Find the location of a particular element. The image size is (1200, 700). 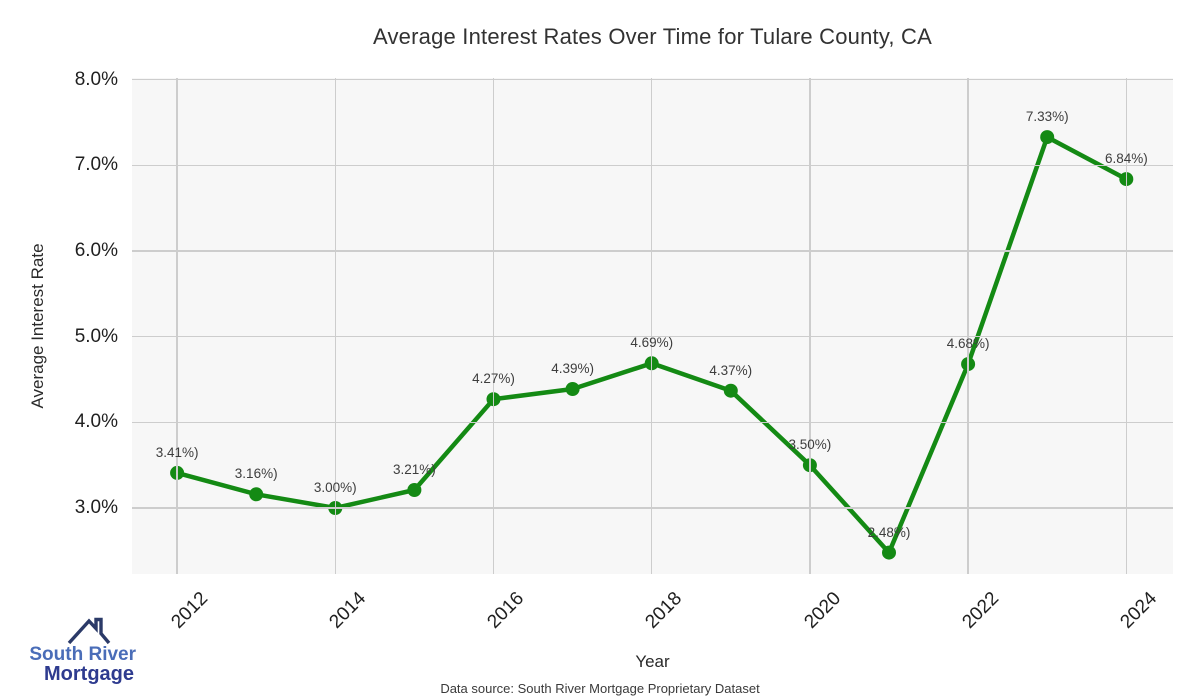

data-point-label: 3.50%) is located at coordinates (810, 445).